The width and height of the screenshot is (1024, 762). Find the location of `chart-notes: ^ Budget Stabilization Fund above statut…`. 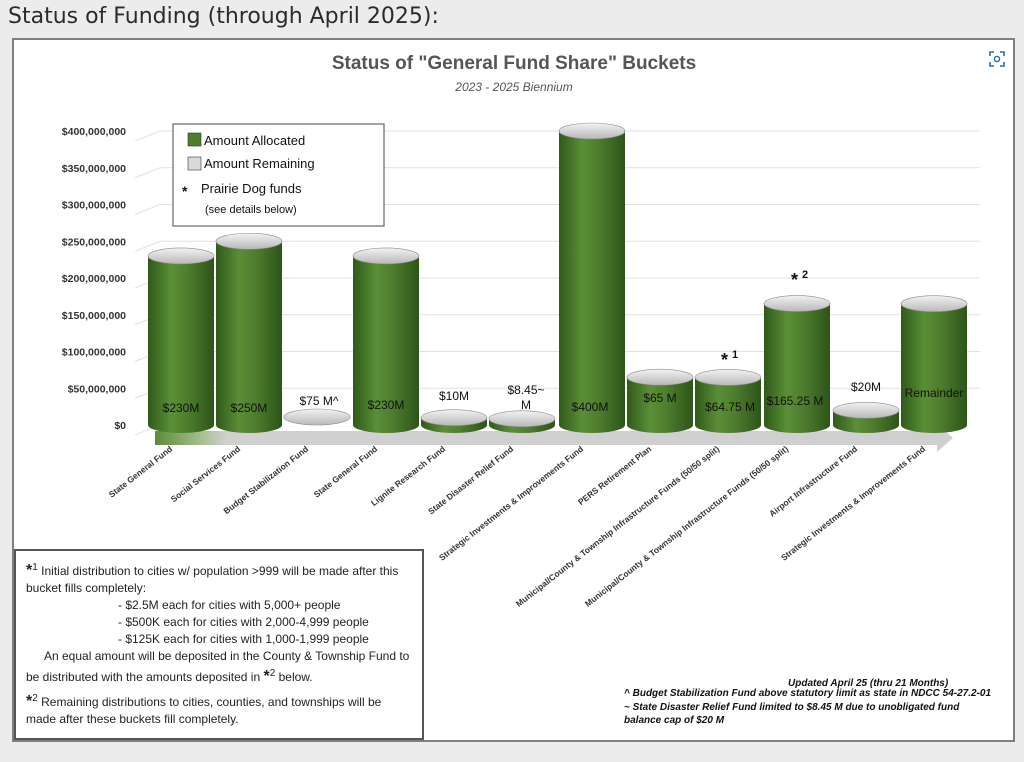

chart-notes: ^ Budget Stabilization Fund above statut… is located at coordinates (809, 702).